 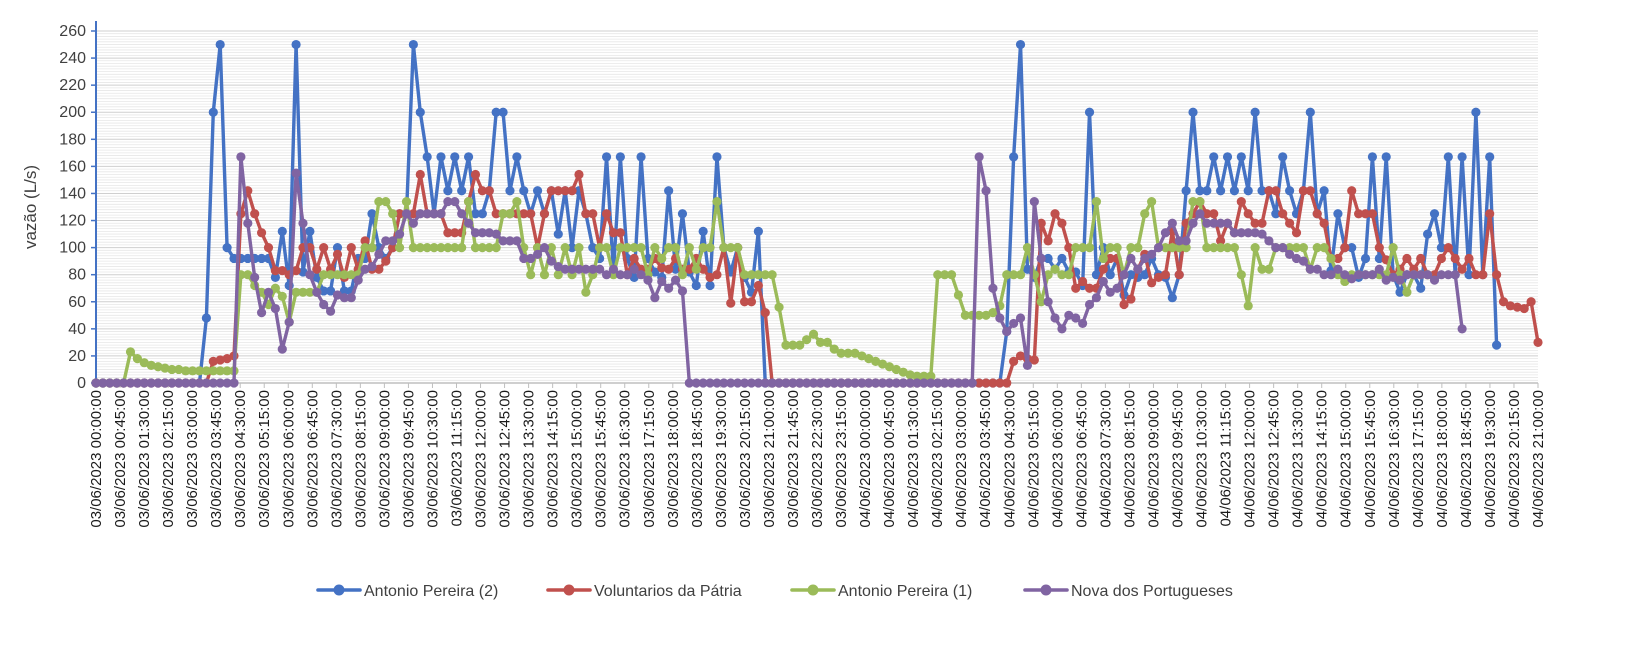 I want to click on legend-swatch-marker, so click(x=339, y=590).